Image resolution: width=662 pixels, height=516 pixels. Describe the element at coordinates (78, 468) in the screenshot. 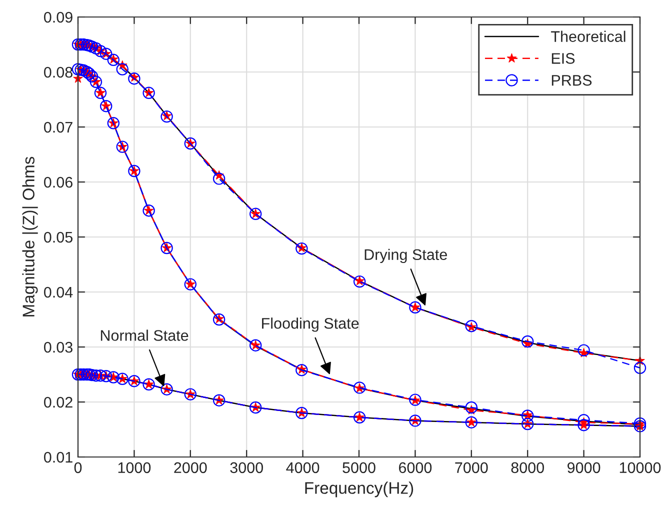

I see `x-tick-label: 0` at that location.